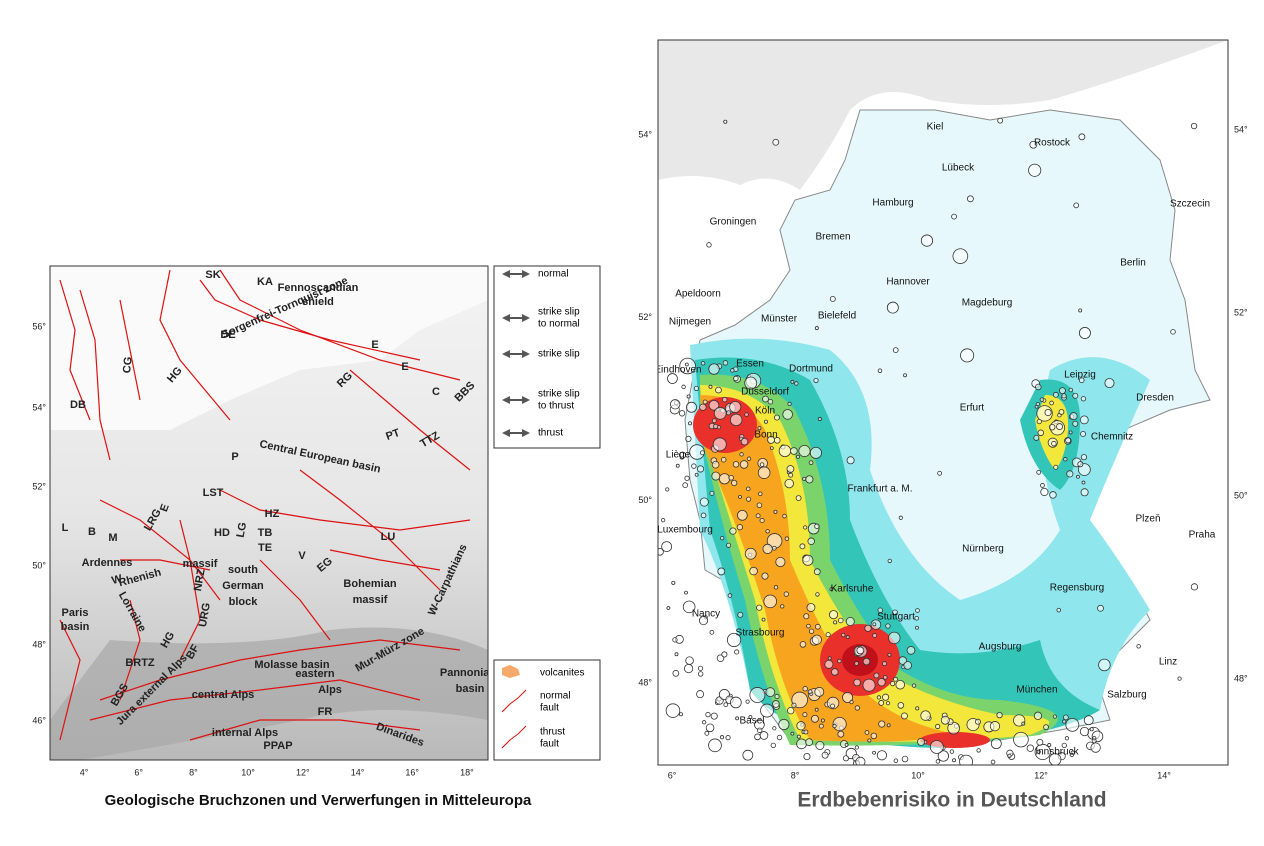  What do you see at coordinates (765, 411) in the screenshot?
I see `city-label: Köln` at bounding box center [765, 411].